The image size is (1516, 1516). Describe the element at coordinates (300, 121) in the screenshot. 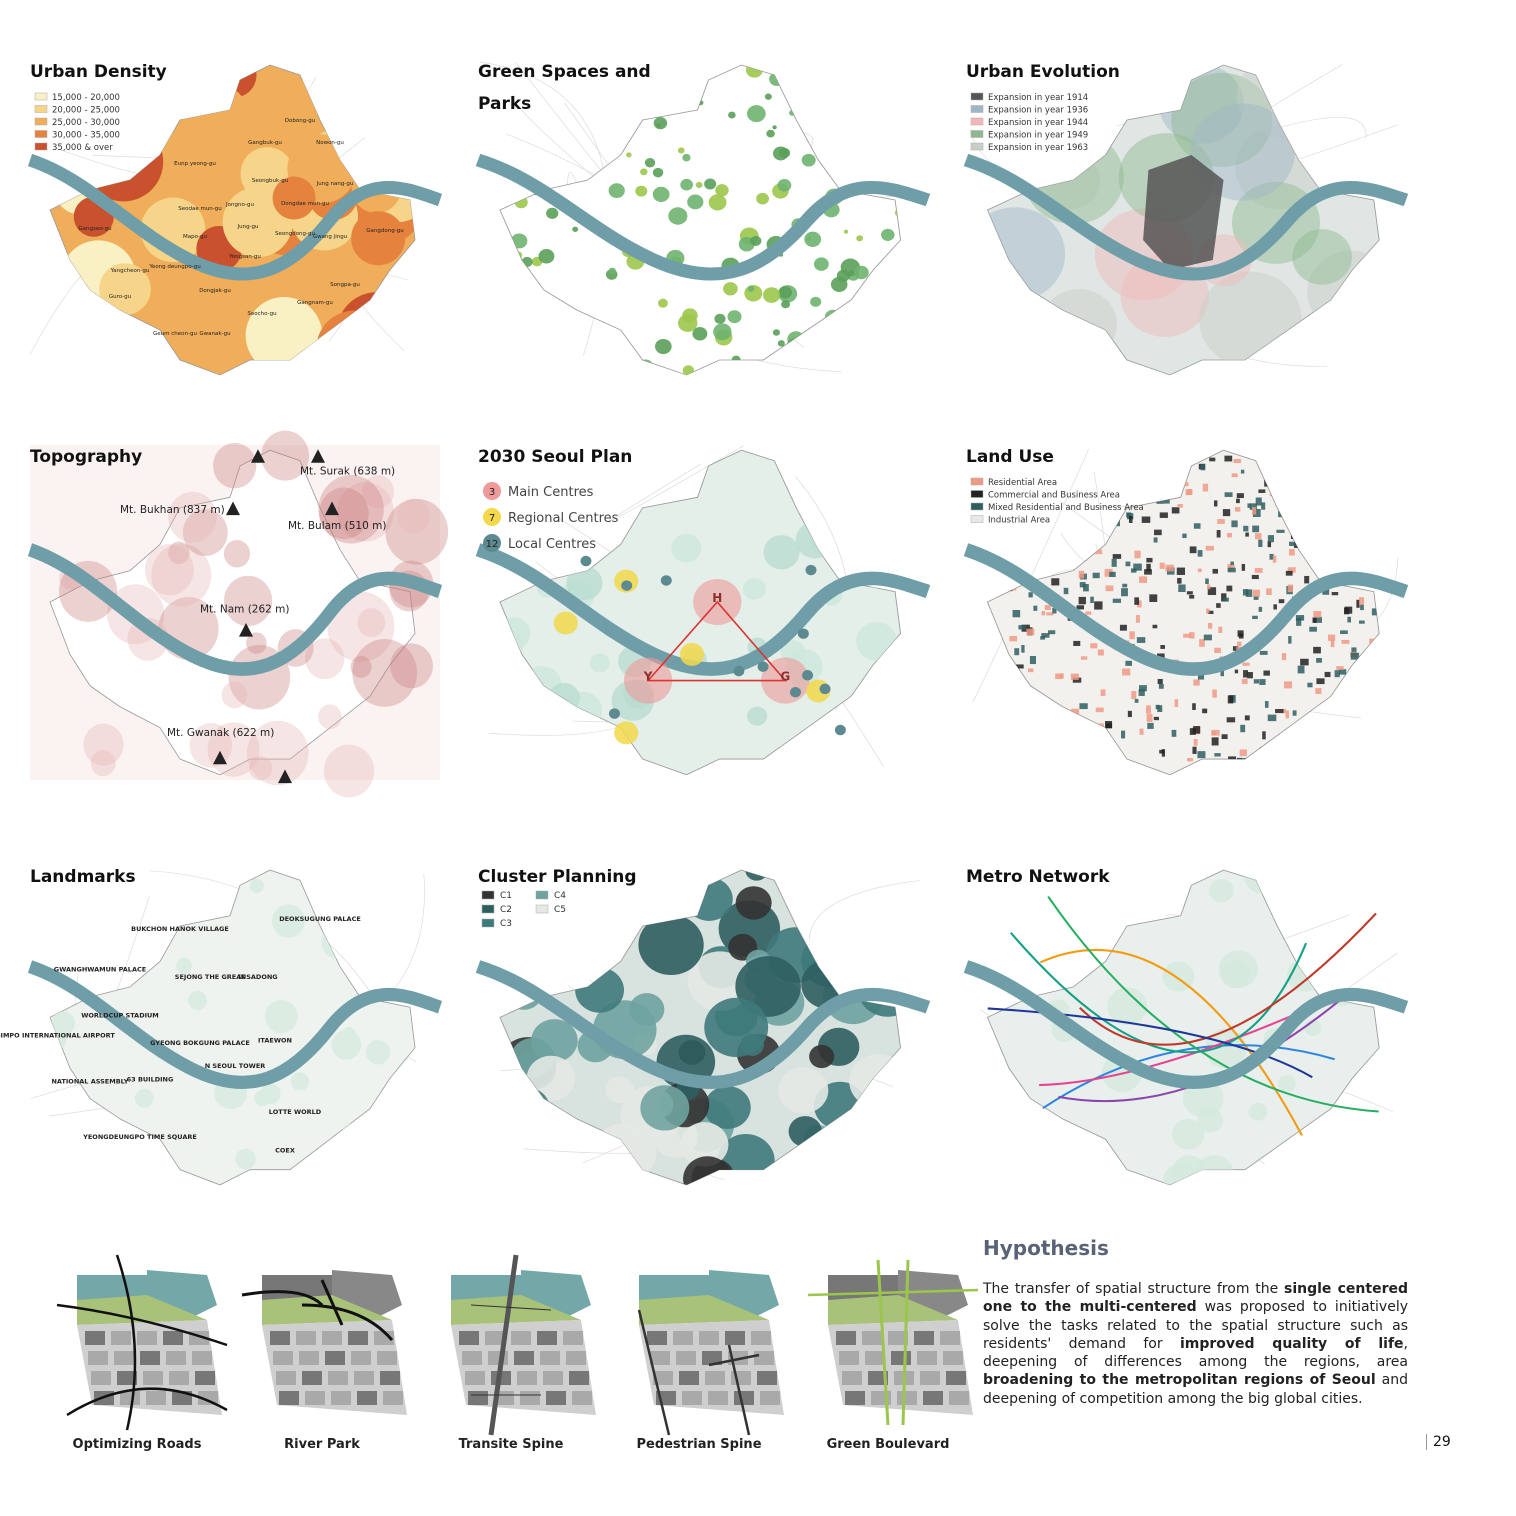

I see `map-label: Dobong-gu` at that location.